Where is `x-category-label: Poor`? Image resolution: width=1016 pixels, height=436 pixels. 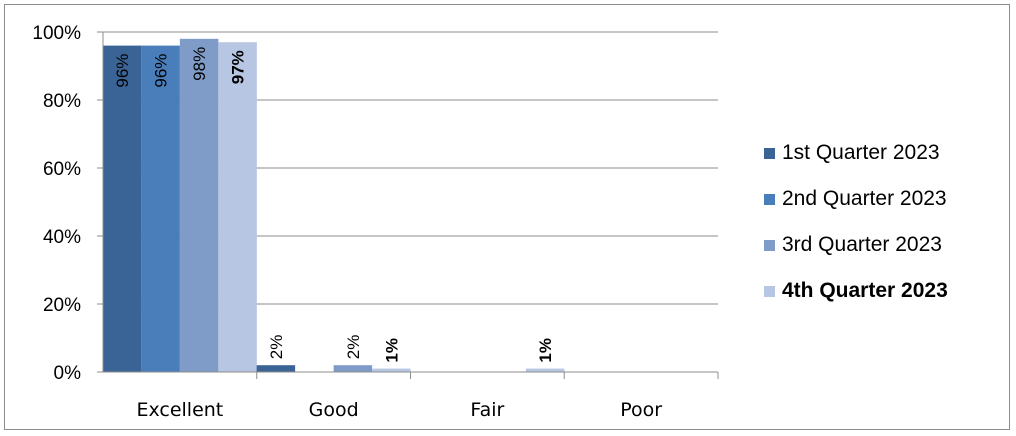 x-category-label: Poor is located at coordinates (641, 410).